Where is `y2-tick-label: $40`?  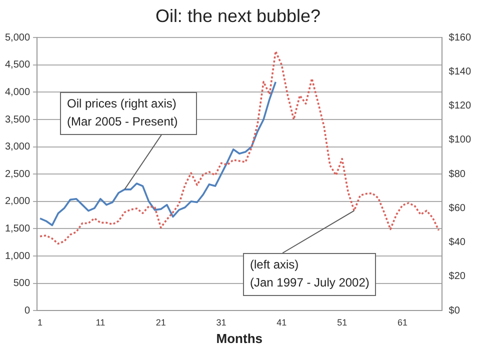
y2-tick-label: $40 is located at coordinates (457, 242).